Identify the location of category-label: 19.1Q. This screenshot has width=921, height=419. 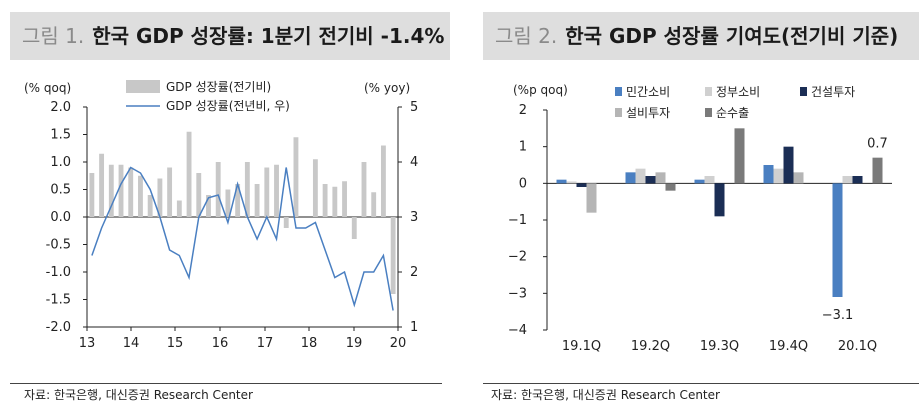
(581, 346).